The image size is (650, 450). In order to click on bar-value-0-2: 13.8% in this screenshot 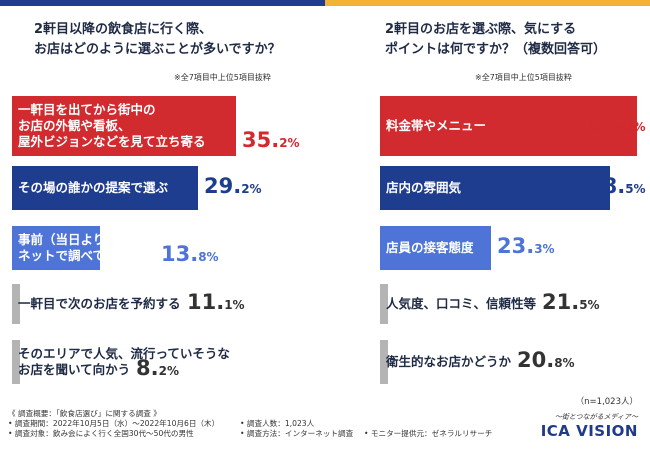, I will do `click(190, 254)`.